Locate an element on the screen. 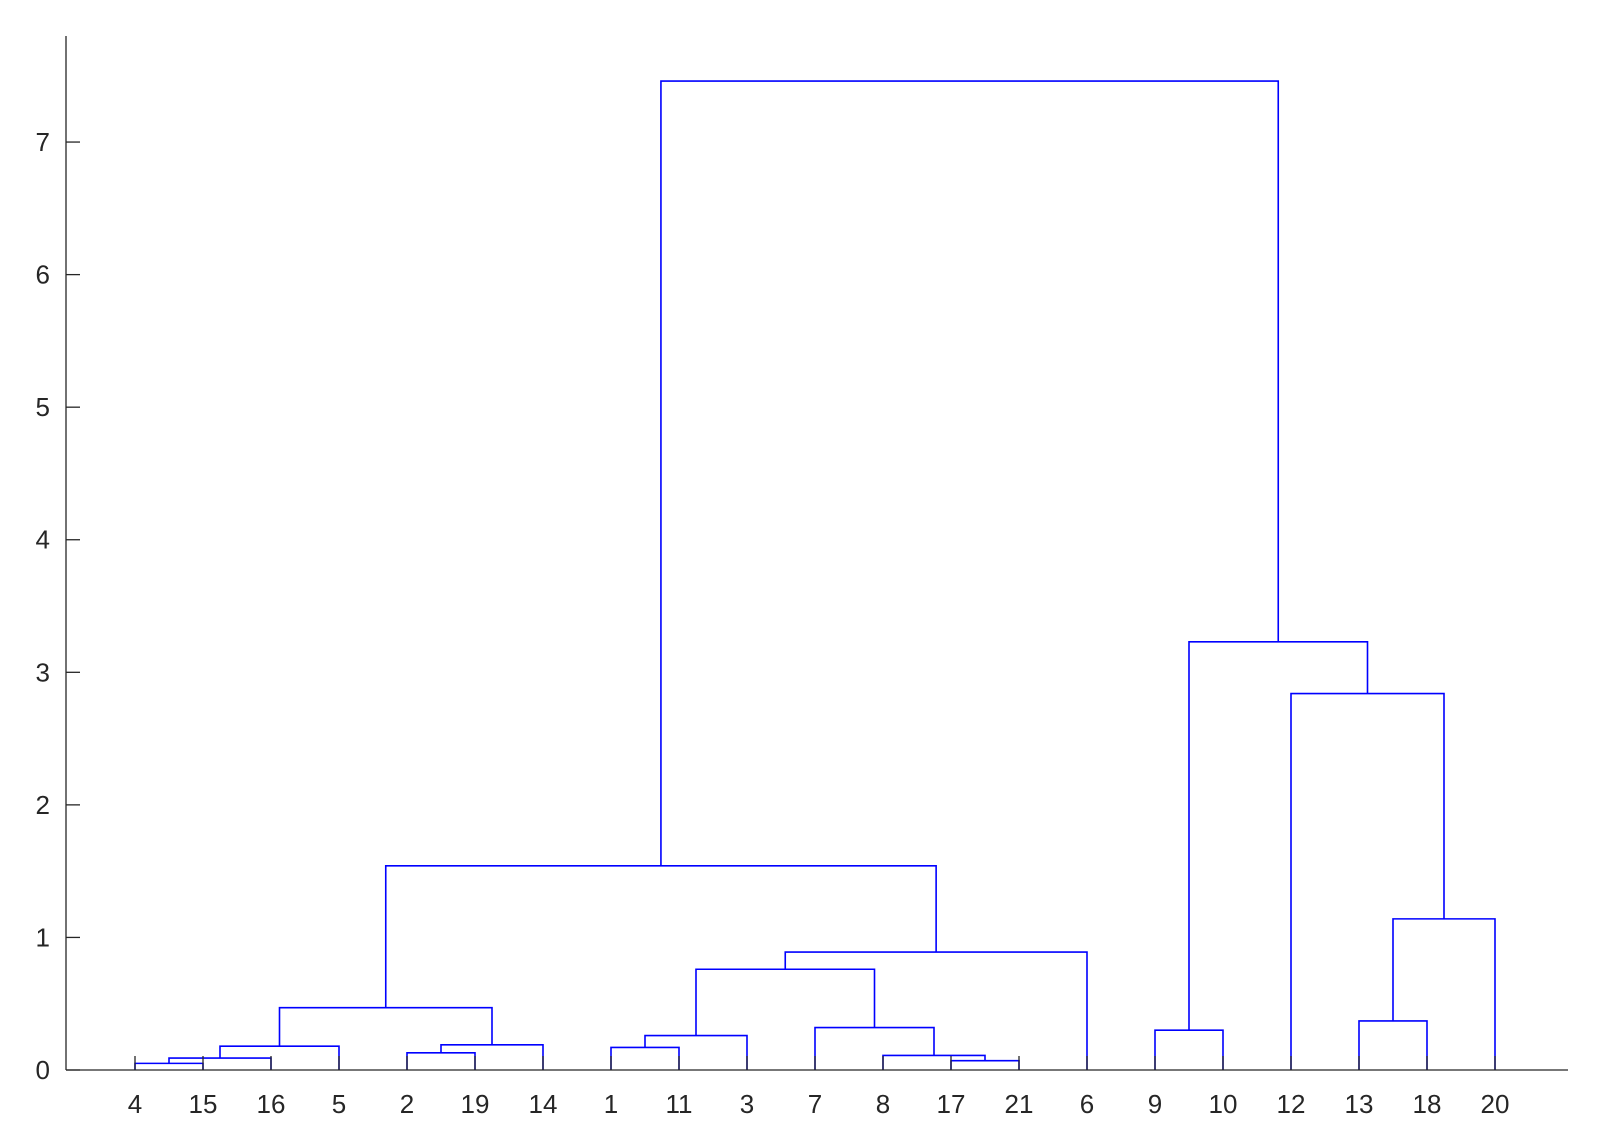 The width and height of the screenshot is (1614, 1140). x-axis-leaf-labels: 4 15 16 5 2 19 14 1 11 3 7 8 17 21 6 9 10 12 13 18 20 is located at coordinates (819, 1087).